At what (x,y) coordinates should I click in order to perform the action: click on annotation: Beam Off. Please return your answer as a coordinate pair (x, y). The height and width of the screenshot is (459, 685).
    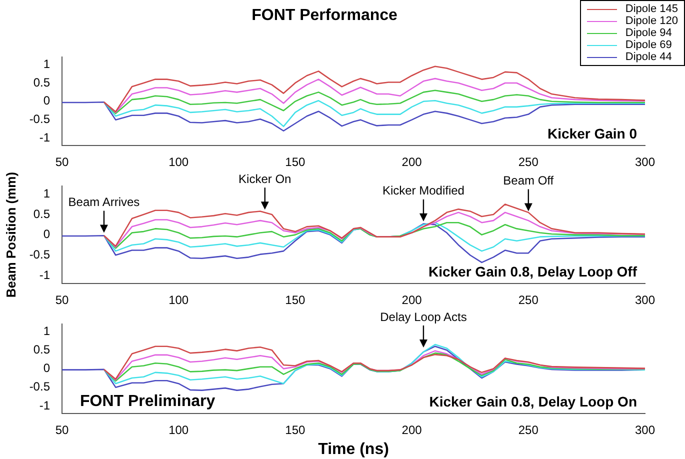
    Looking at the image, I should click on (528, 181).